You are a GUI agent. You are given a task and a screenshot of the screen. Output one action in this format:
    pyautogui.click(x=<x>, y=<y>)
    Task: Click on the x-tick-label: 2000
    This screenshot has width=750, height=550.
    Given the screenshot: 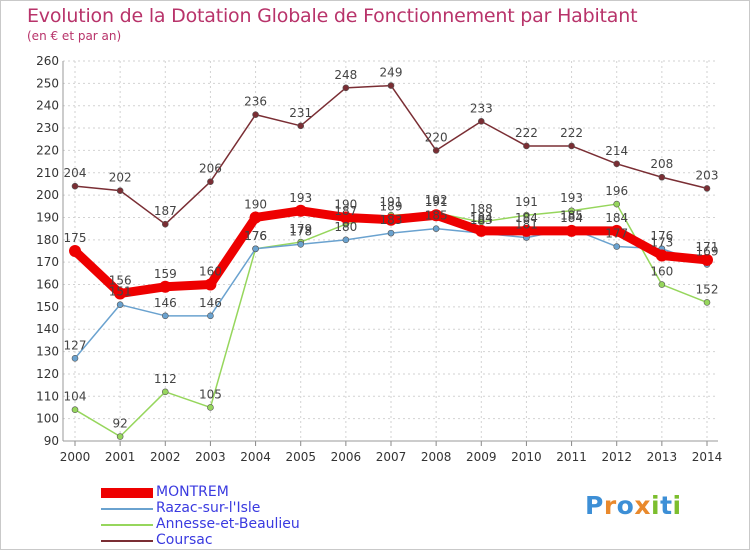 What is the action you would take?
    pyautogui.click(x=75, y=457)
    